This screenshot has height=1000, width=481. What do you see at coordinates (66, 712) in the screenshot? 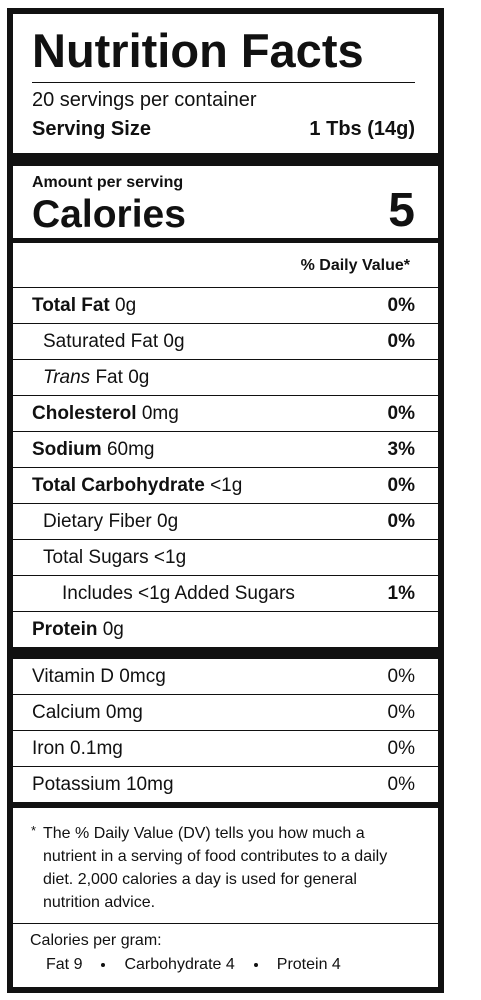
I see `vitamin-name: Calcium` at bounding box center [66, 712].